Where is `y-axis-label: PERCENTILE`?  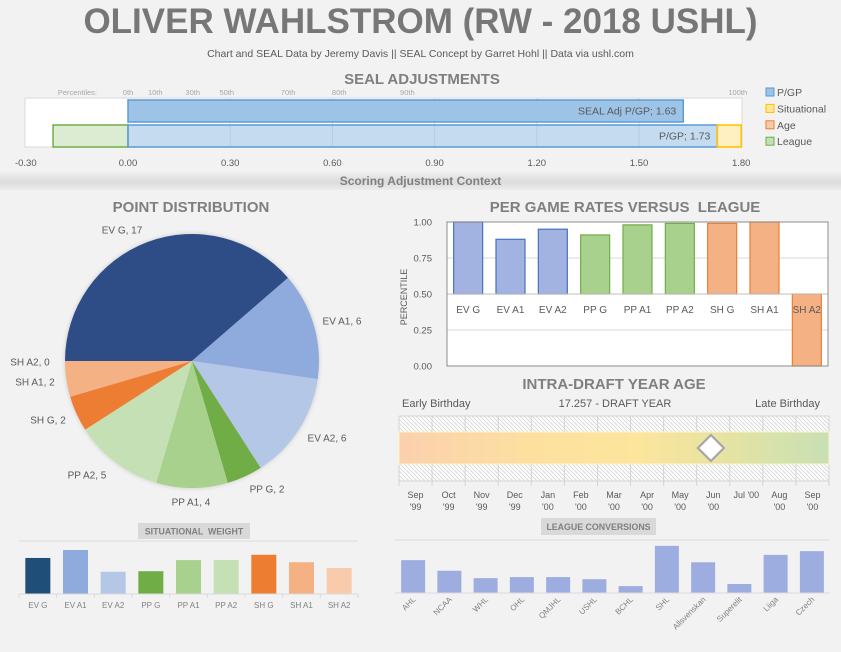
y-axis-label: PERCENTILE is located at coordinates (404, 297).